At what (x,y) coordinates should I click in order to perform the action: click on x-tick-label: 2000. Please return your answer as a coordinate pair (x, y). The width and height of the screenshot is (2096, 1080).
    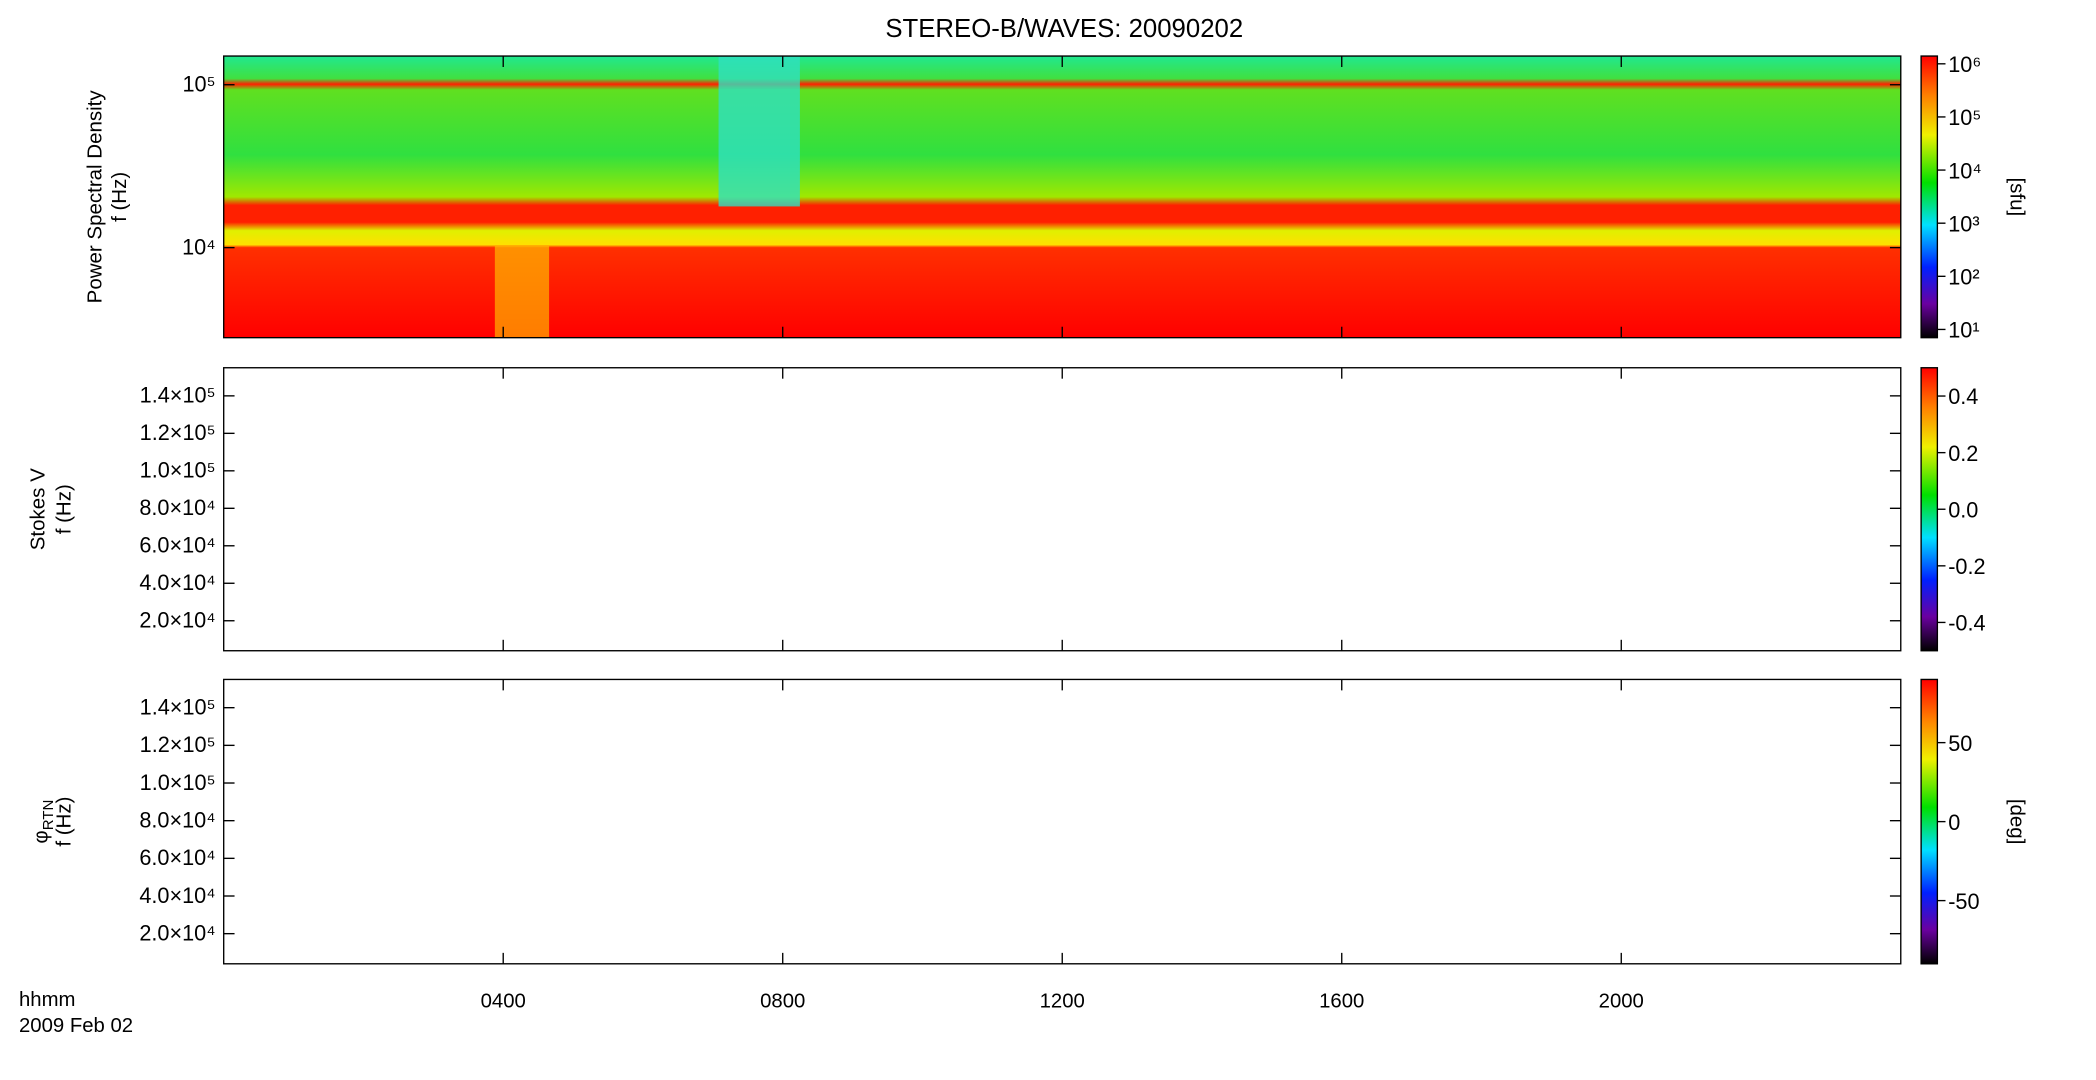
    Looking at the image, I should click on (1621, 1001).